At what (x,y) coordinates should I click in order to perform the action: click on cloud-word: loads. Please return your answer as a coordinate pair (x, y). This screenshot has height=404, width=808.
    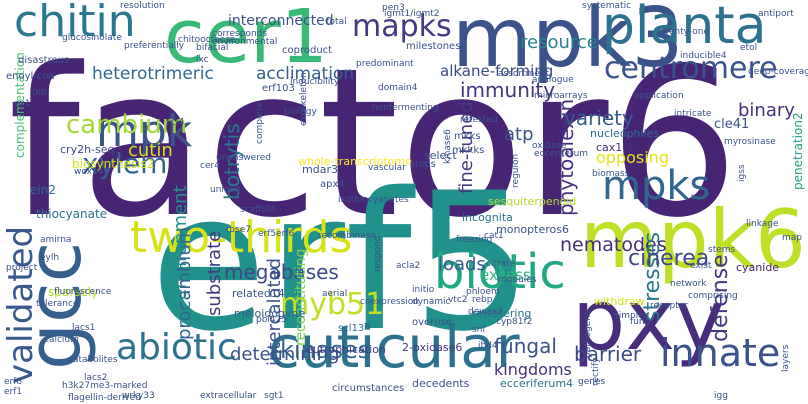
    Looking at the image, I should click on (462, 264).